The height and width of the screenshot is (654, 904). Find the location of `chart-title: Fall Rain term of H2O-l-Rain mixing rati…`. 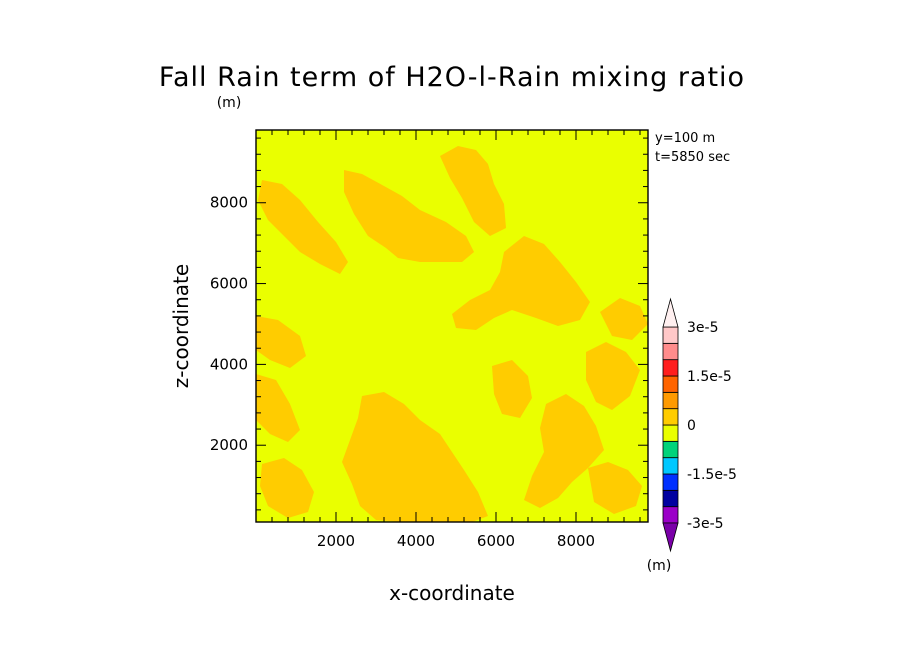

chart-title: Fall Rain term of H2O-l-Rain mixing rati… is located at coordinates (452, 77).